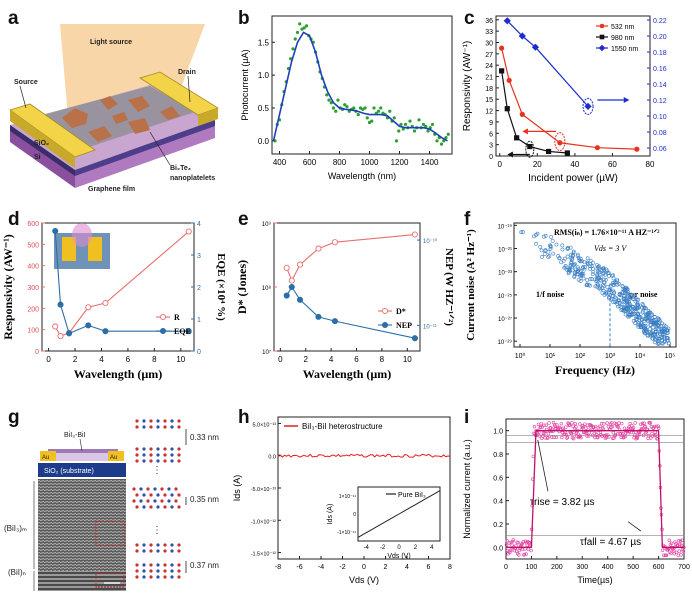  Describe the element at coordinates (505, 296) in the screenshot. I see `y-tick-label: 10⁻²⁵` at that location.